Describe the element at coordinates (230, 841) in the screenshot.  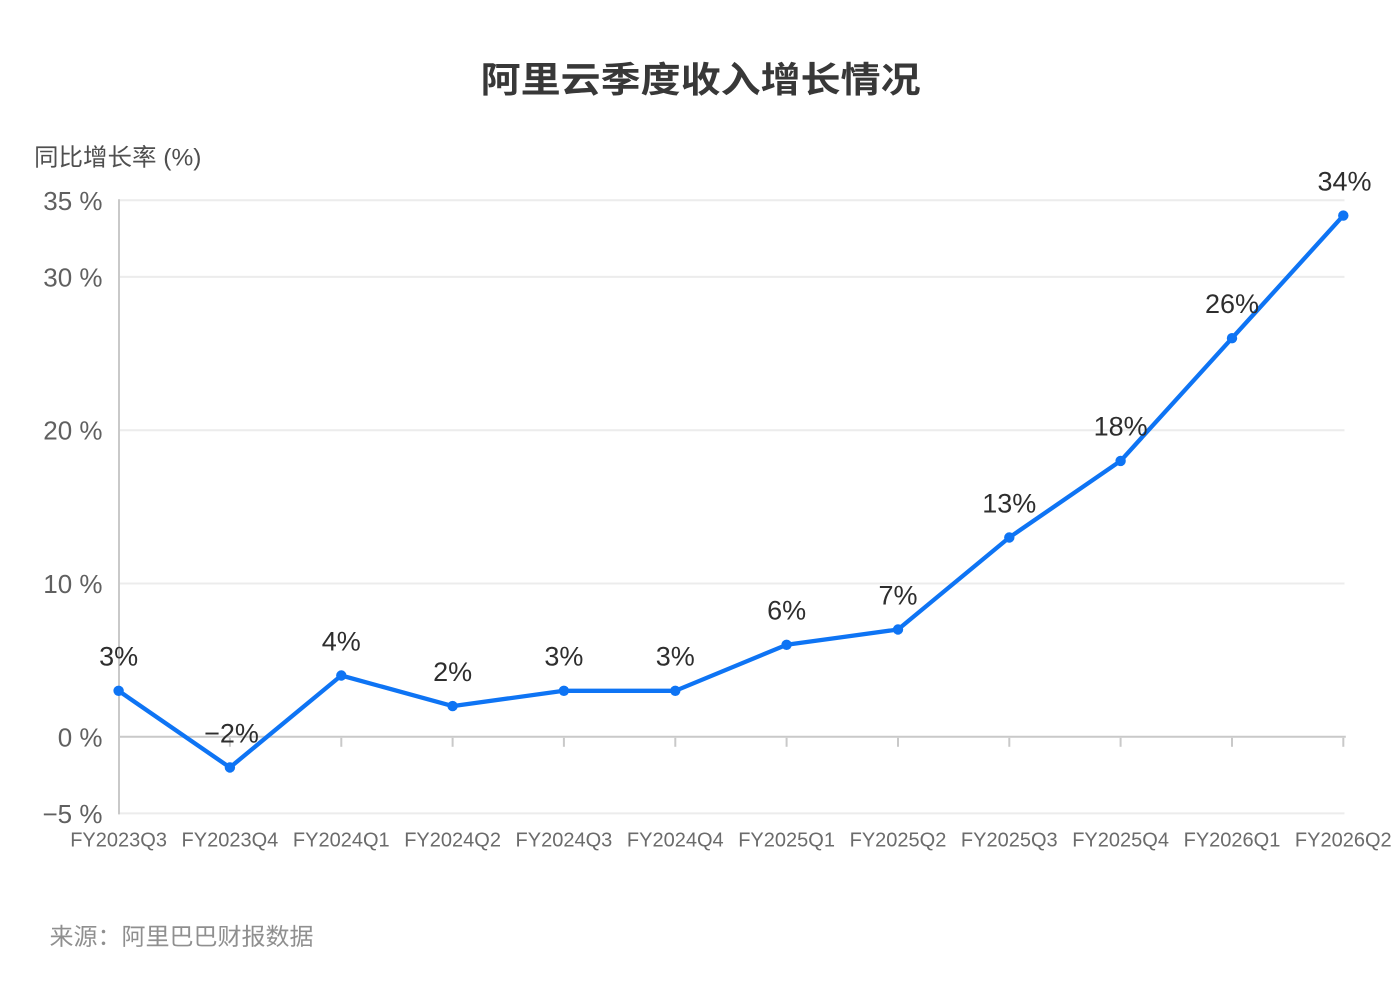
I see `svg-text: FY2023Q4` at that location.